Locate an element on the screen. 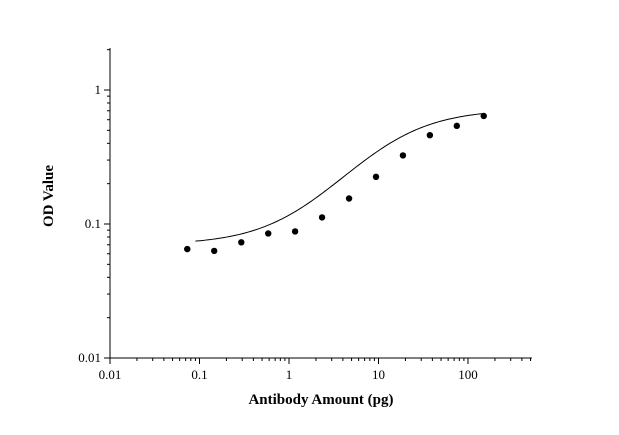  x-tick-label: 0.1 is located at coordinates (199, 374).